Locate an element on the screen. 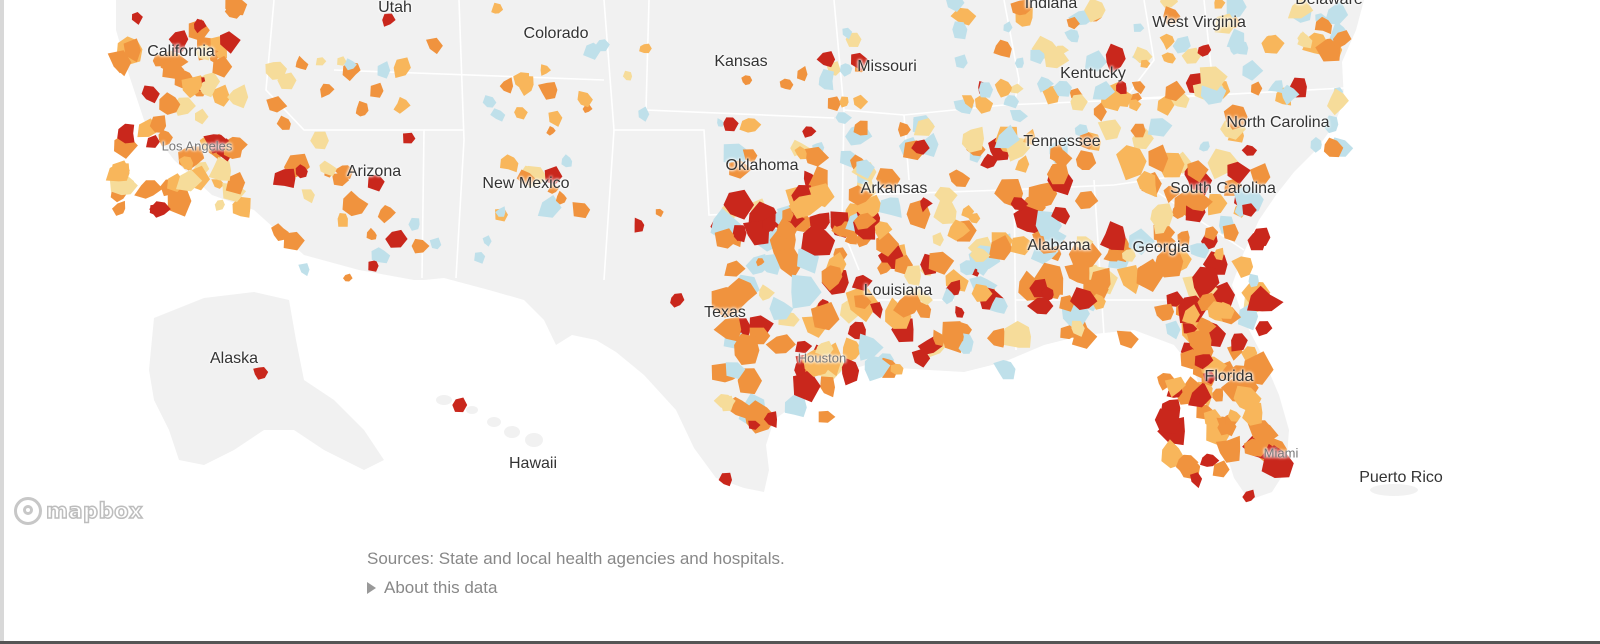  about-data-toggle: About this data is located at coordinates (432, 588).